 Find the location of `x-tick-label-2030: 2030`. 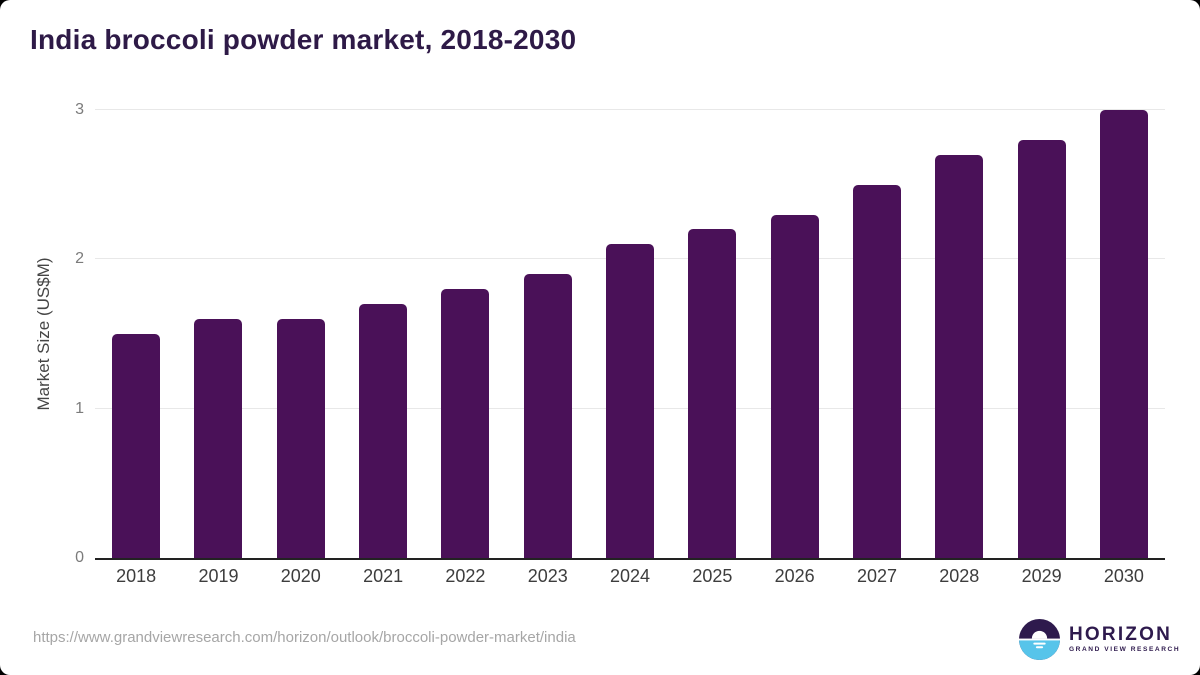

x-tick-label-2030: 2030 is located at coordinates (1123, 576).